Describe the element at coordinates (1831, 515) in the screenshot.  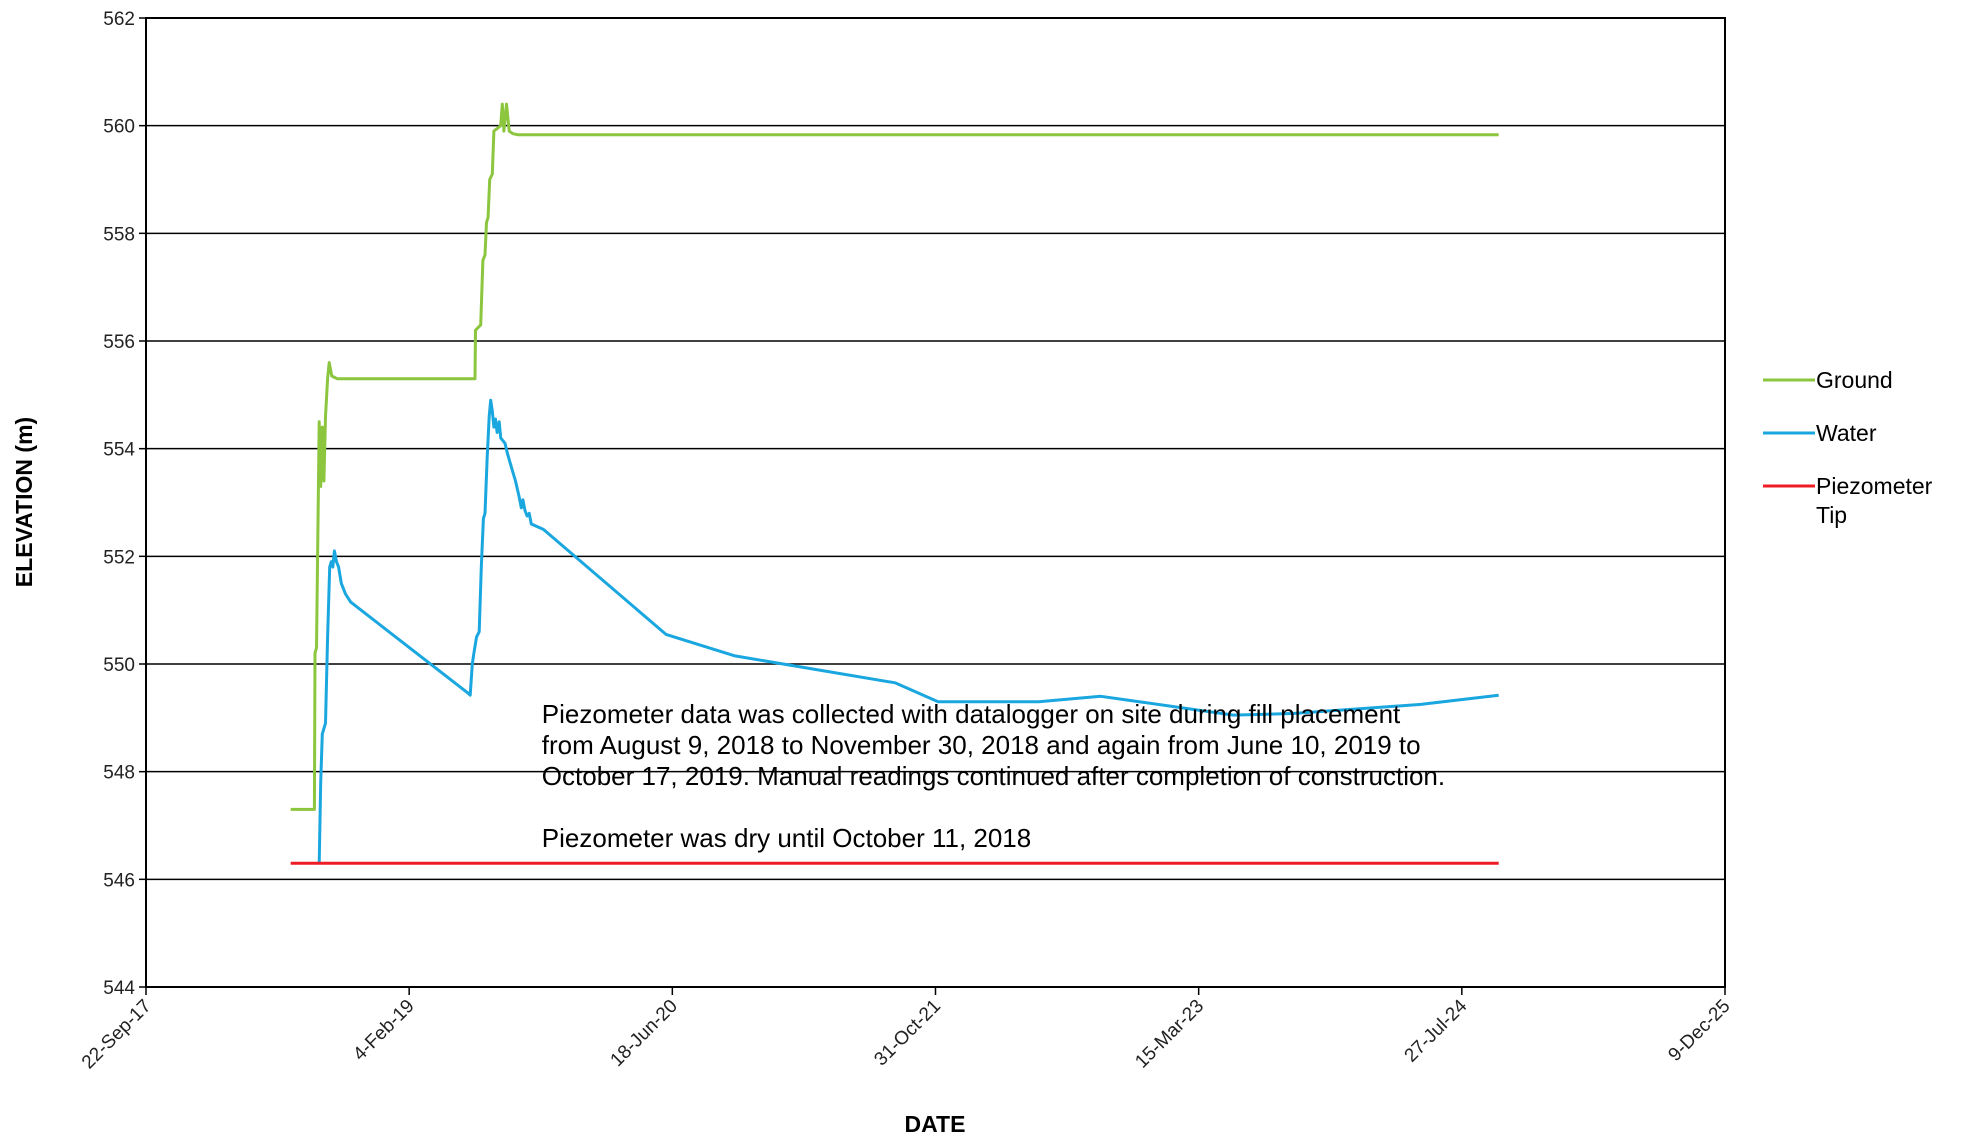
I see `legend-label: Tip` at that location.